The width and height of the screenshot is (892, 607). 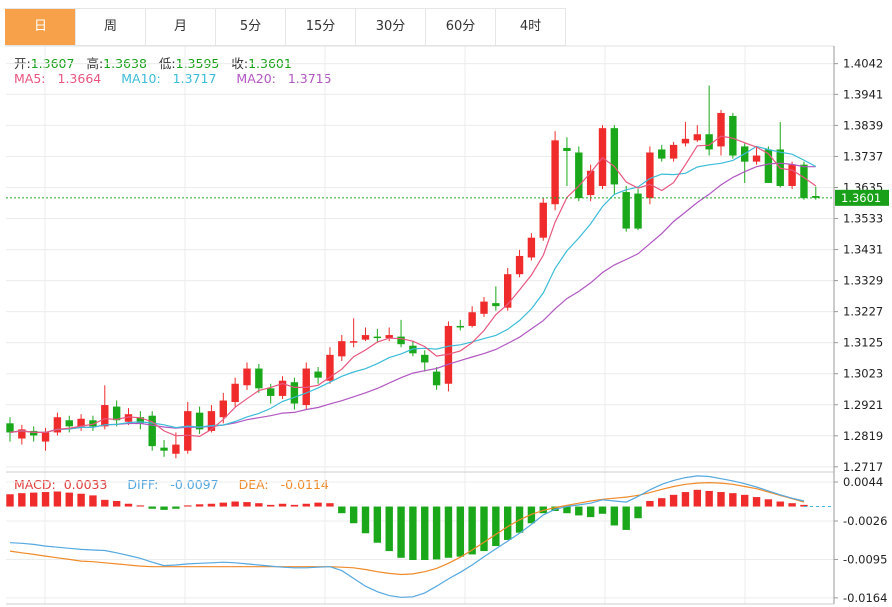 I want to click on y-tick-label: 1.3941, so click(x=863, y=94).